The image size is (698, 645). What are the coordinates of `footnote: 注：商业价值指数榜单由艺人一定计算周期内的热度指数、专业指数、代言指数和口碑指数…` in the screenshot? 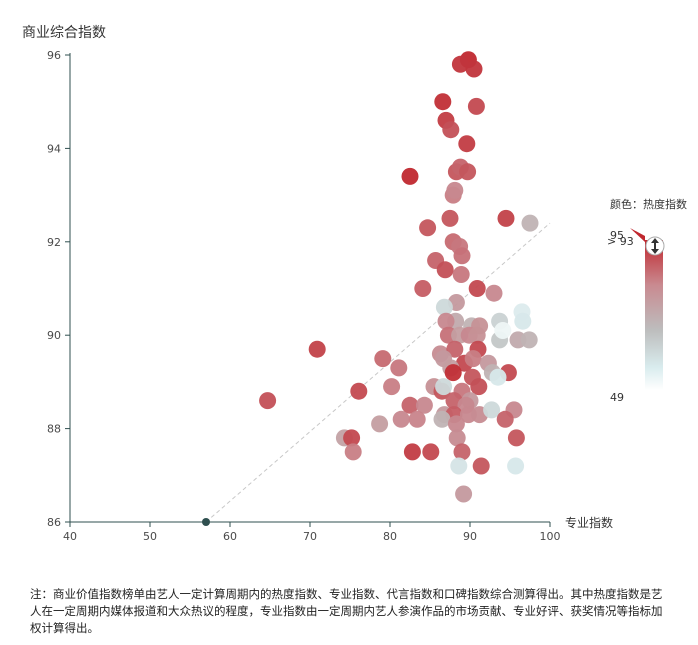 It's located at (346, 611).